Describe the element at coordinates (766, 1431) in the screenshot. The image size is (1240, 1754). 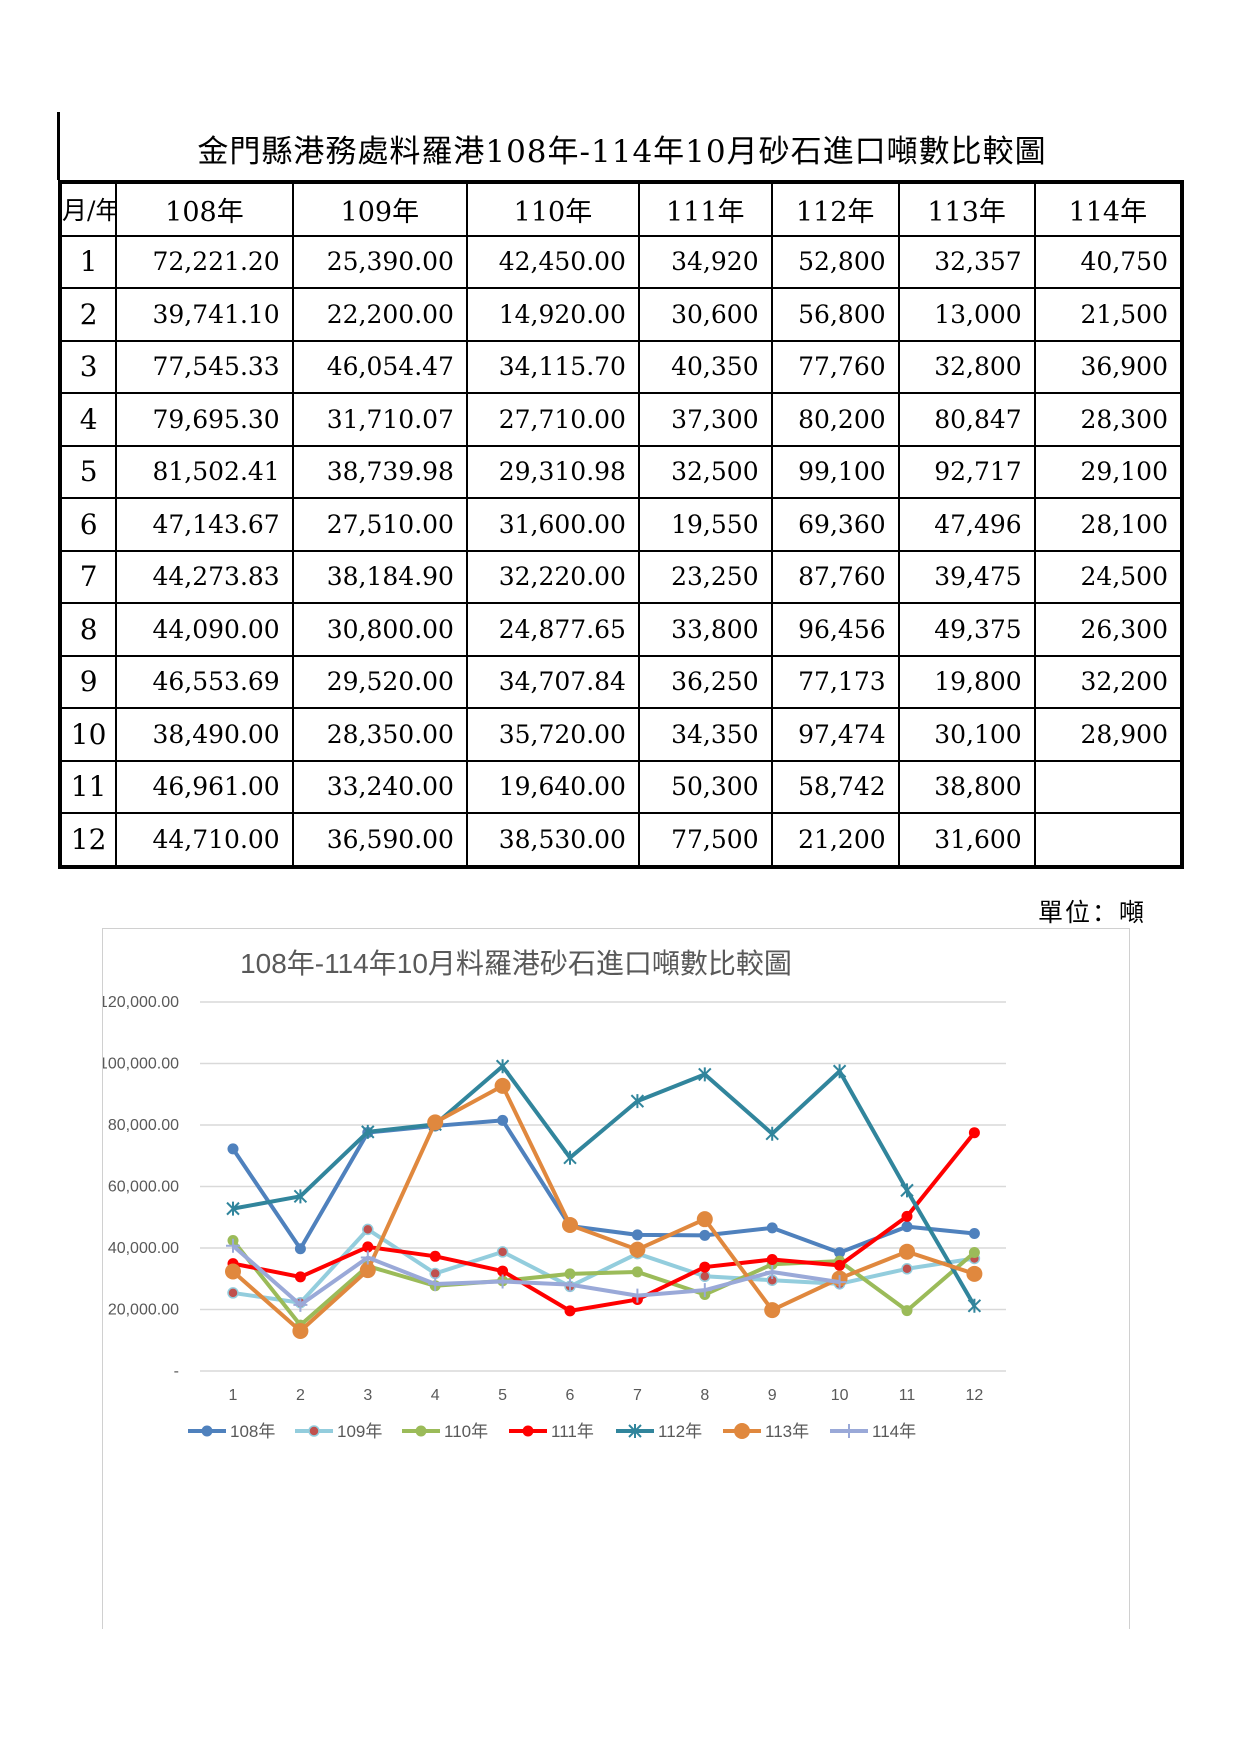
I see `legend-item: 113年` at that location.